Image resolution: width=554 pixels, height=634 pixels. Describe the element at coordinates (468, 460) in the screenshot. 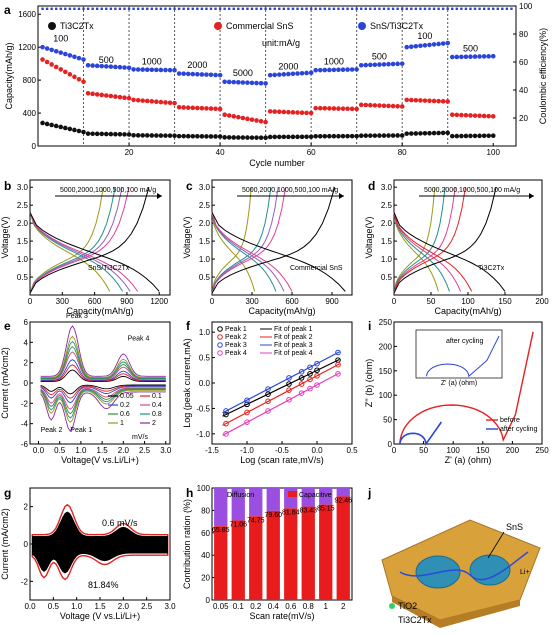

I see `panel-i-xlabel: Z' (a) (ohm)` at that location.